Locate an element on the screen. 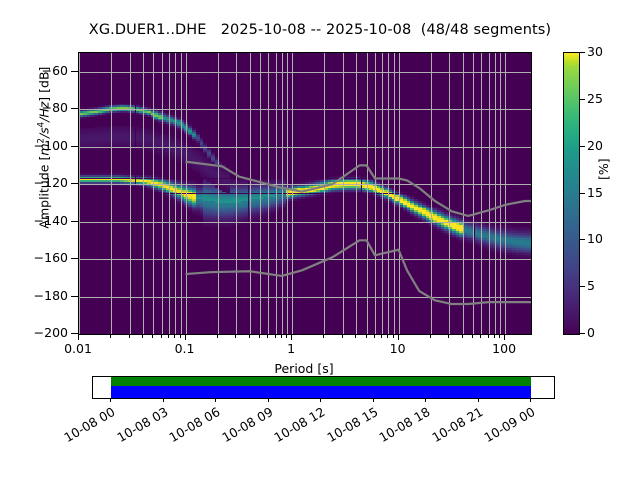 The height and width of the screenshot is (480, 640). colorbar-title: [%] is located at coordinates (603, 169).